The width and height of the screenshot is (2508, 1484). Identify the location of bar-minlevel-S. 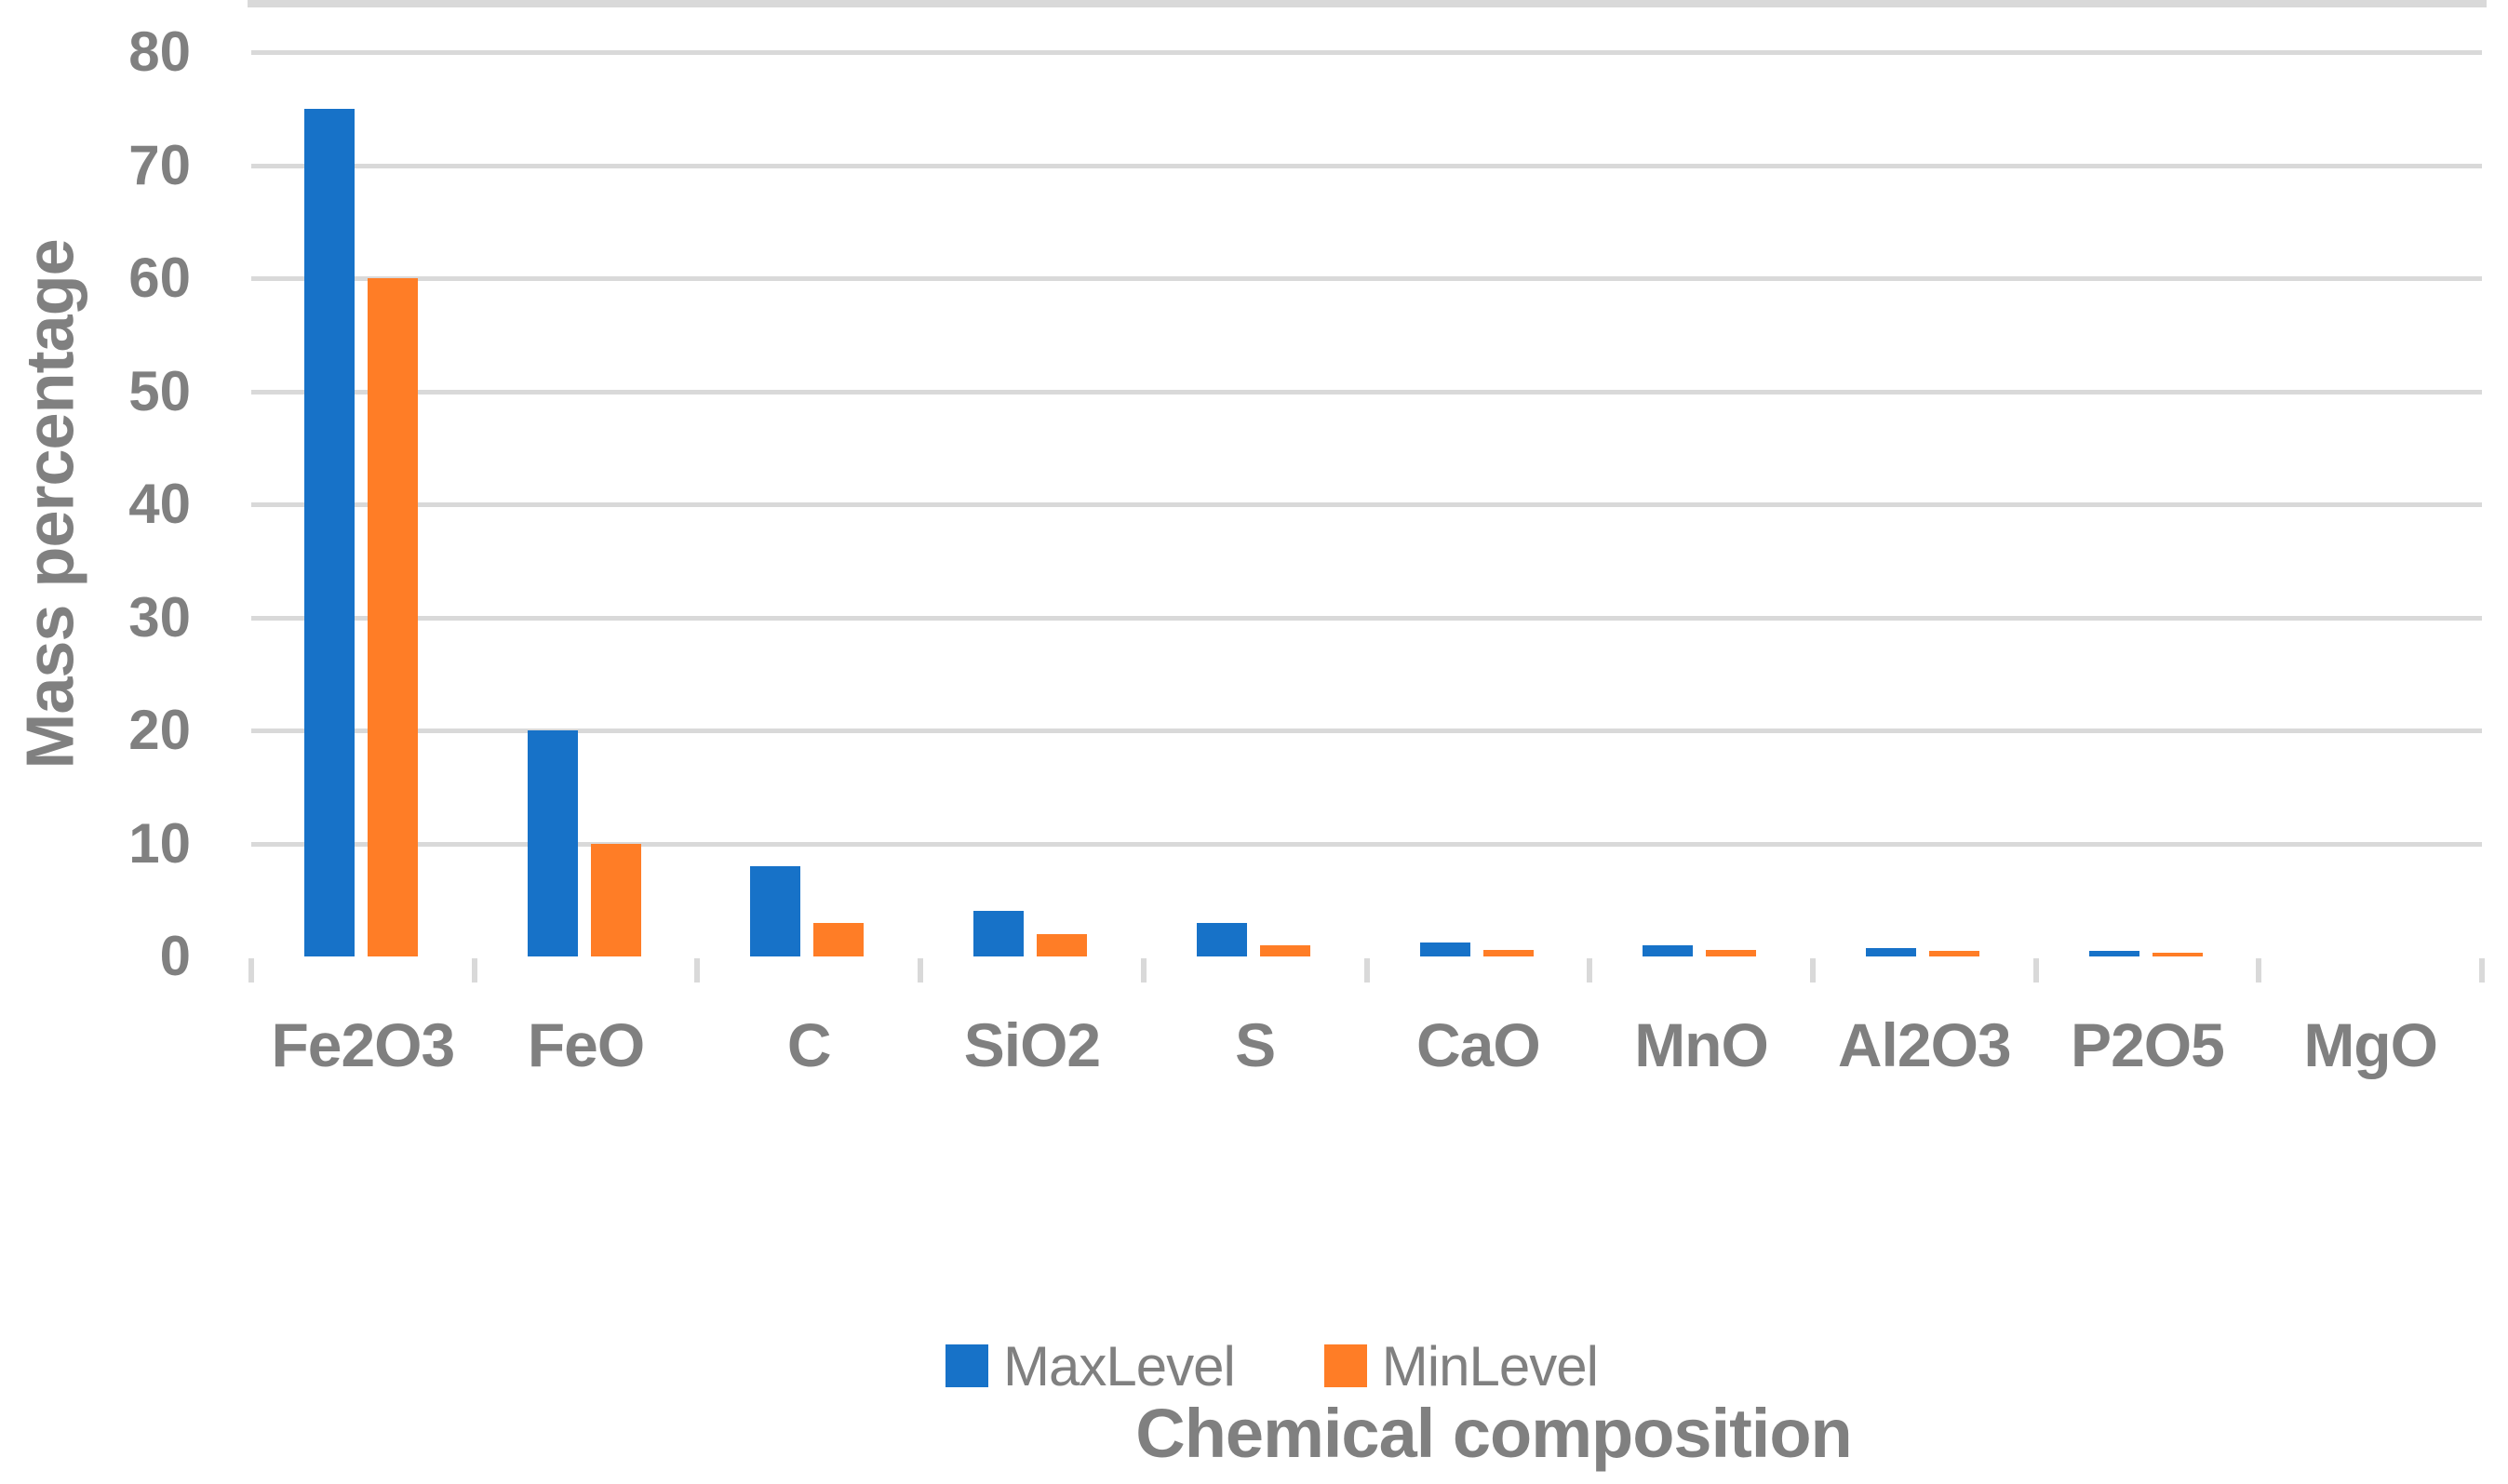
(1284, 950).